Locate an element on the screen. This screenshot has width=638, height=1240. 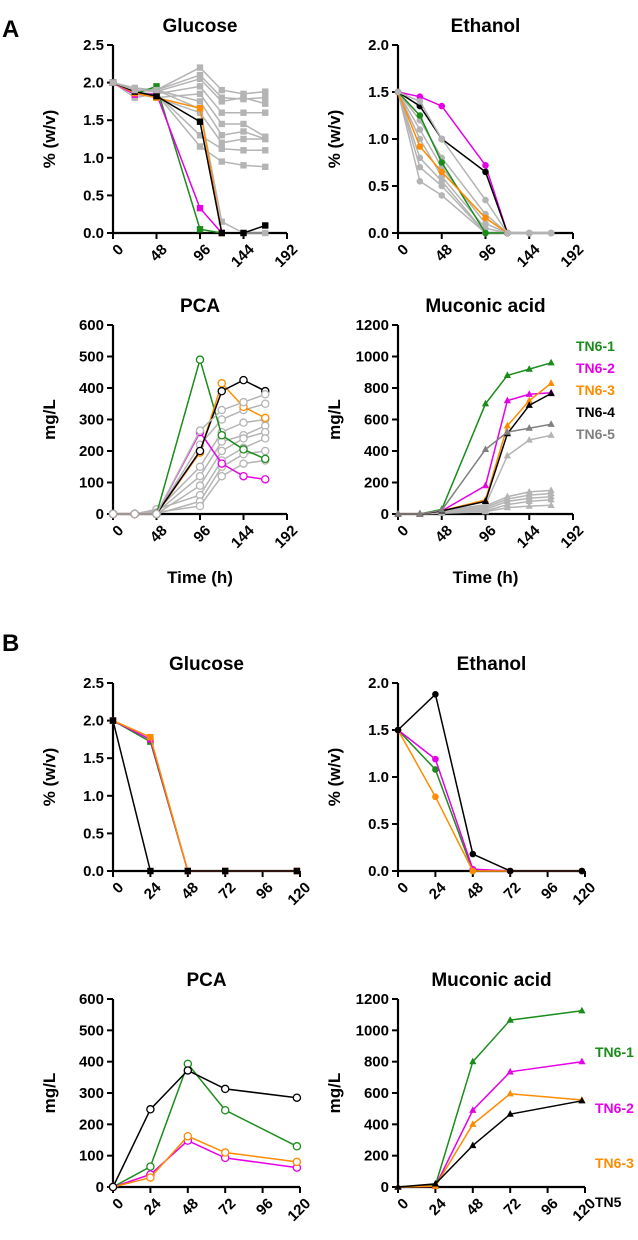
panel-label-a: A is located at coordinates (10, 29).